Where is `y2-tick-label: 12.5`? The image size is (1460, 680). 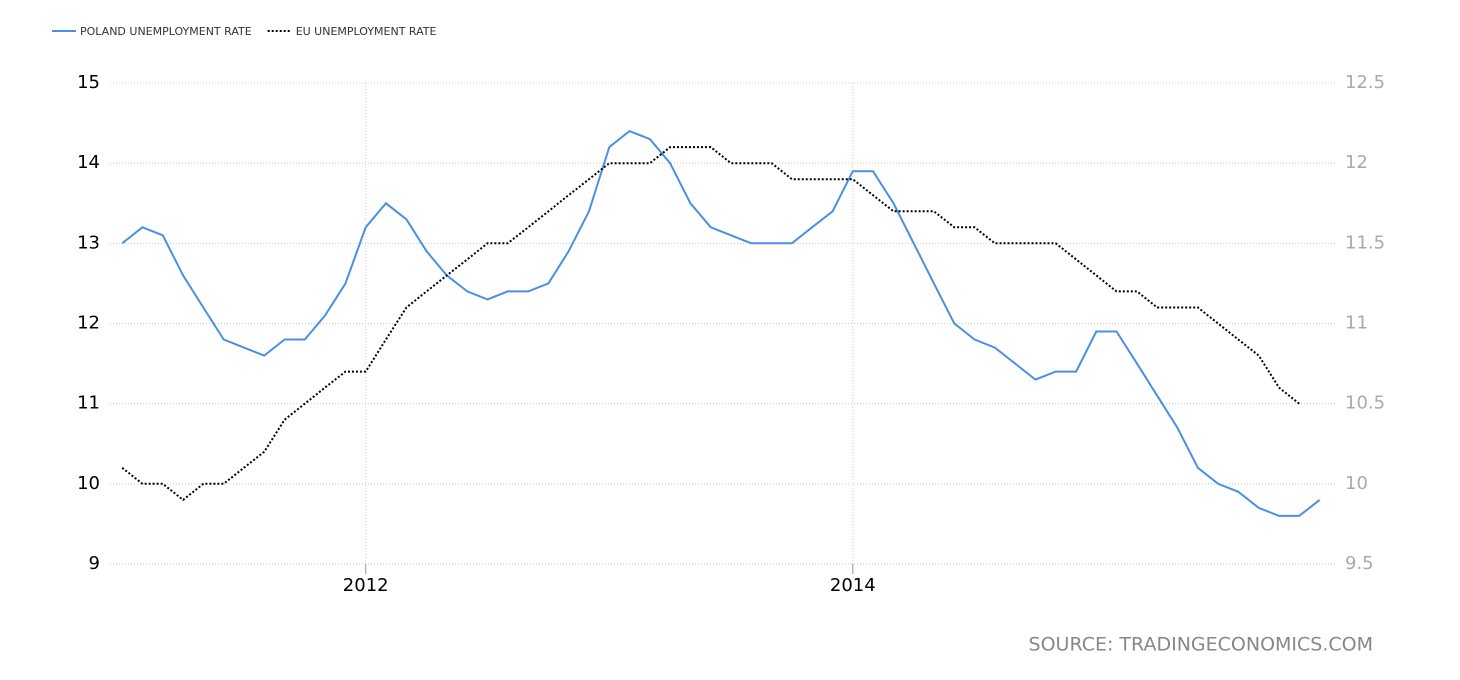 y2-tick-label: 12.5 is located at coordinates (1365, 82).